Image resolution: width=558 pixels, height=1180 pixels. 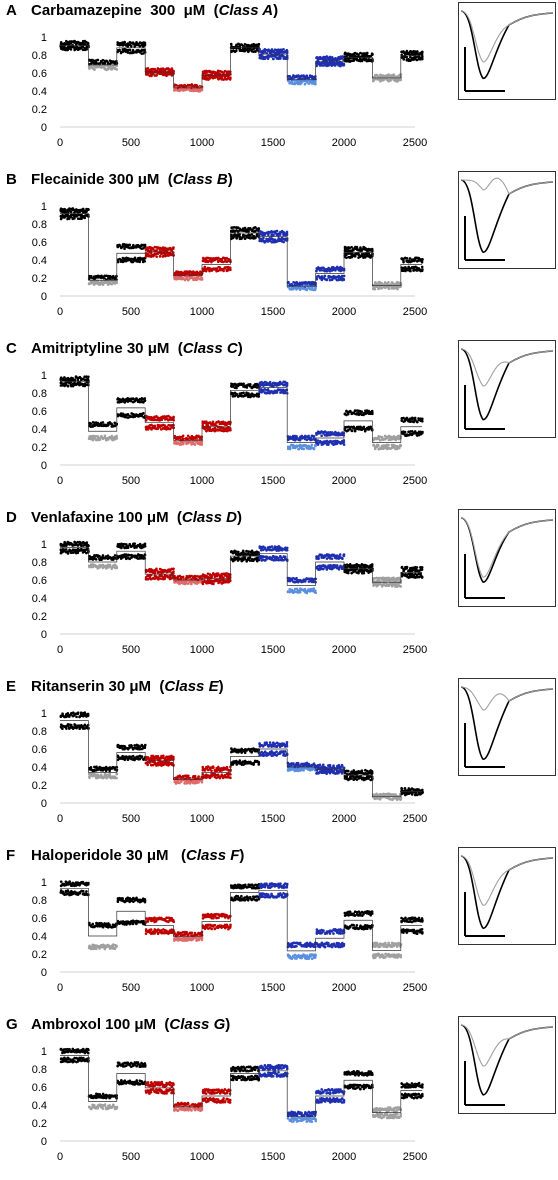 I want to click on y-tick-label: 0, so click(x=44, y=128).